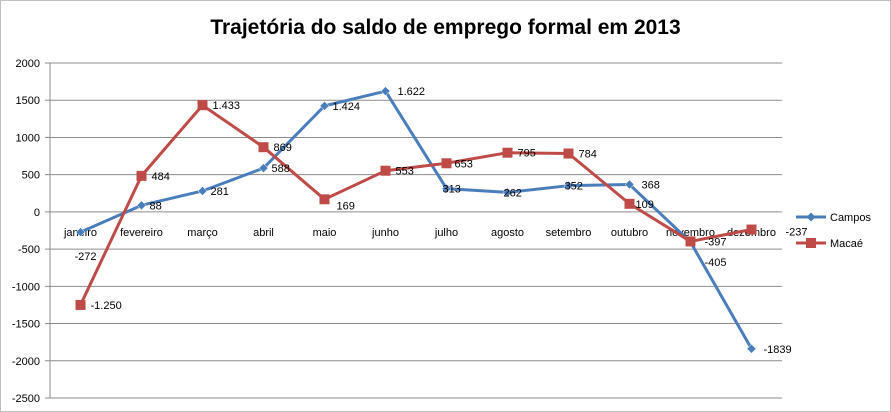 This screenshot has height=412, width=891. Describe the element at coordinates (263, 233) in the screenshot. I see `x-category-label: abril` at that location.